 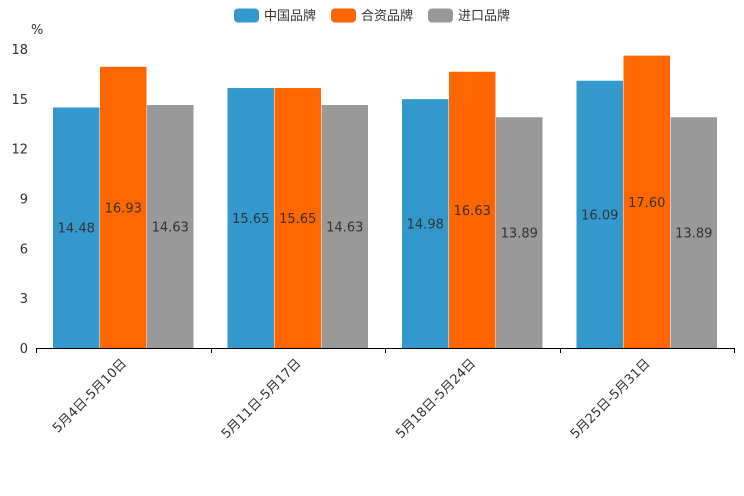 I want to click on legend-label: 合资品牌, so click(x=387, y=16).